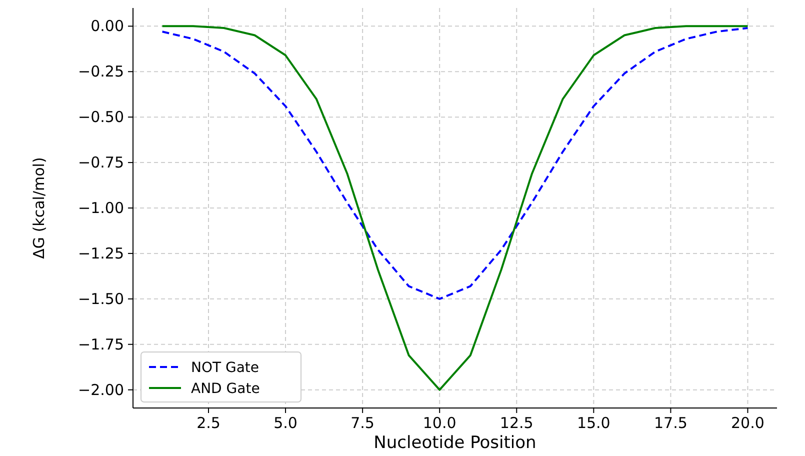 The image size is (805, 456). What do you see at coordinates (101, 117) in the screenshot?
I see `y-tick-label: −0.50` at bounding box center [101, 117].